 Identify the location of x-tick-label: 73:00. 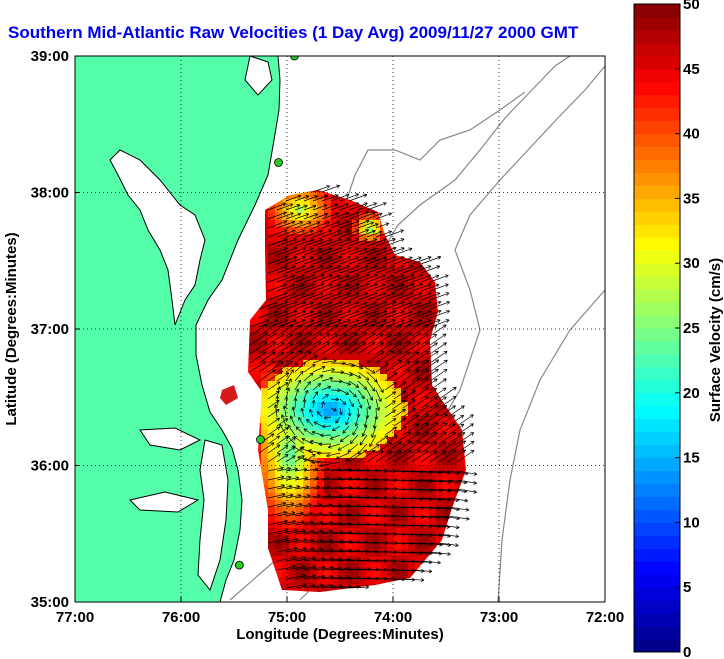
(499, 617).